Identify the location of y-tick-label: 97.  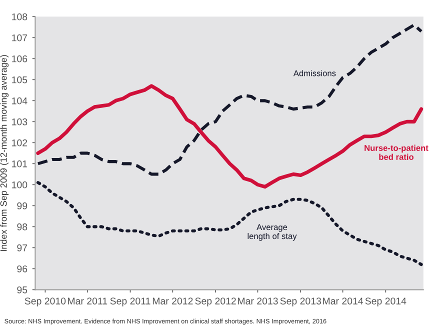
(22, 248).